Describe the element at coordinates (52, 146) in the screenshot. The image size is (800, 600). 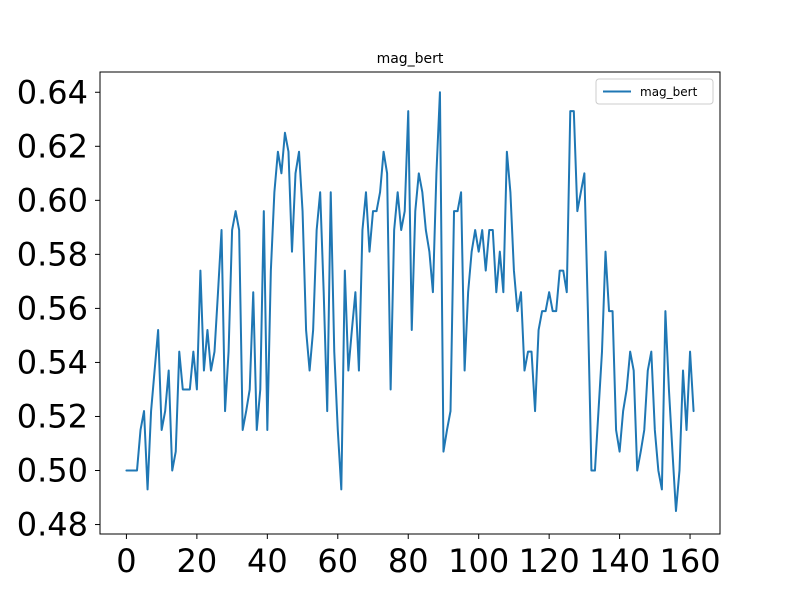
I see `y-tick-label: 0.62` at that location.